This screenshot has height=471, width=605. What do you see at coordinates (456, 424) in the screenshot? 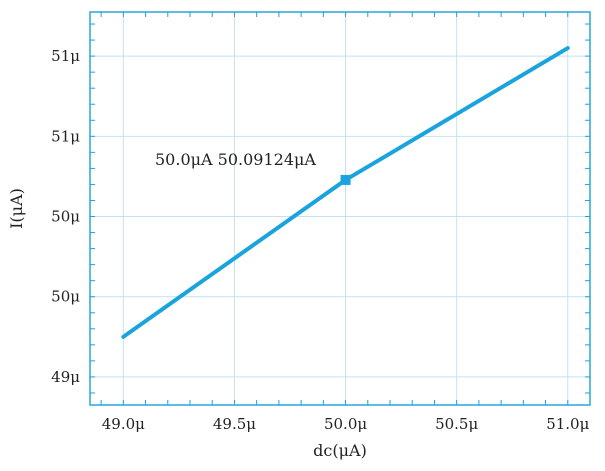
I see `x-tick-label: 50.5μ` at bounding box center [456, 424].